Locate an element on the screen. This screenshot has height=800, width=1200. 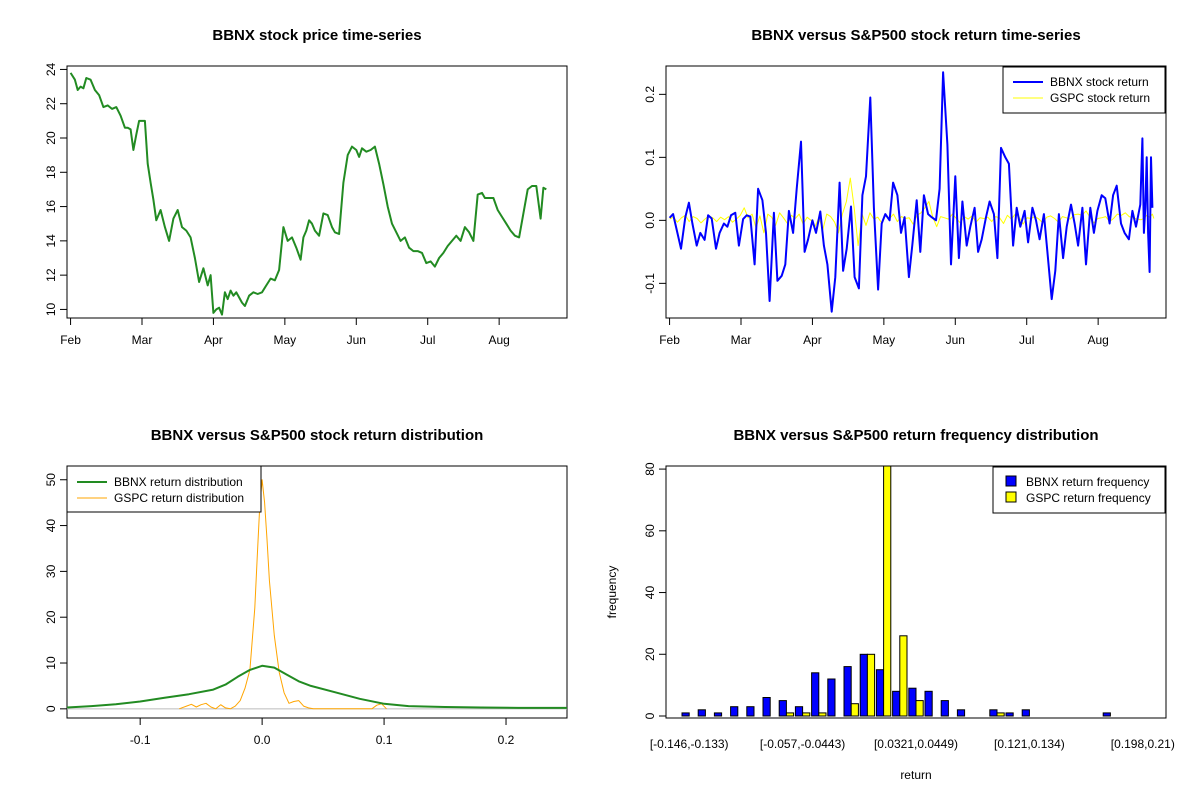
legend-label-gspc: GSPC return distribution is located at coordinates (179, 498).